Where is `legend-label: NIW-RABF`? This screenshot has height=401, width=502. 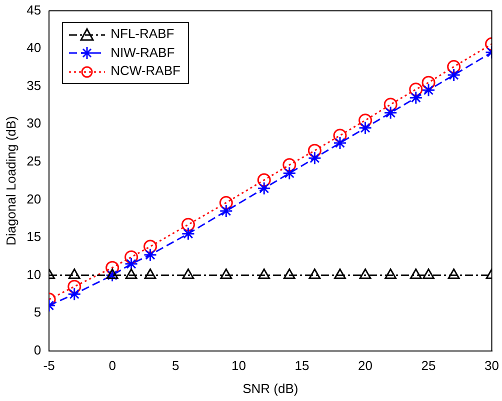 legend-label: NIW-RABF is located at coordinates (142, 52).